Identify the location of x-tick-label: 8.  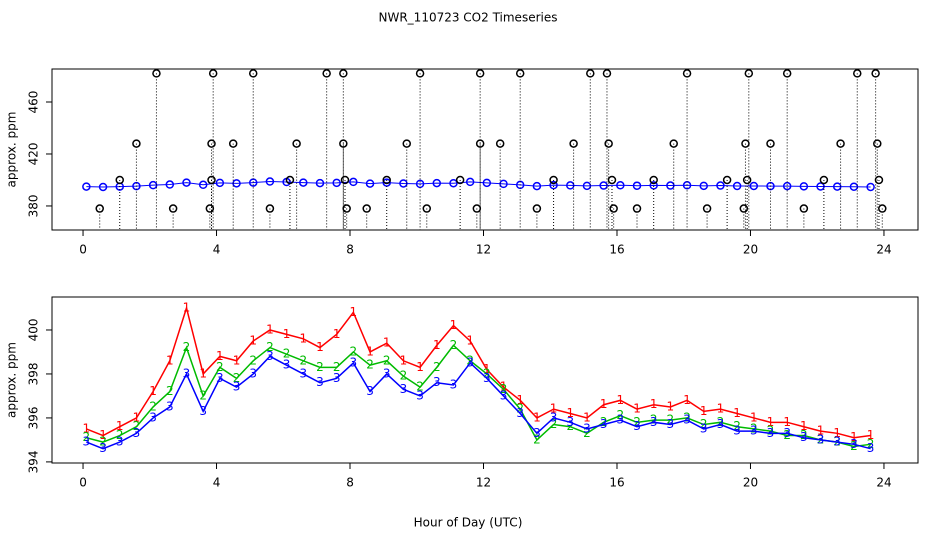
(350, 250).